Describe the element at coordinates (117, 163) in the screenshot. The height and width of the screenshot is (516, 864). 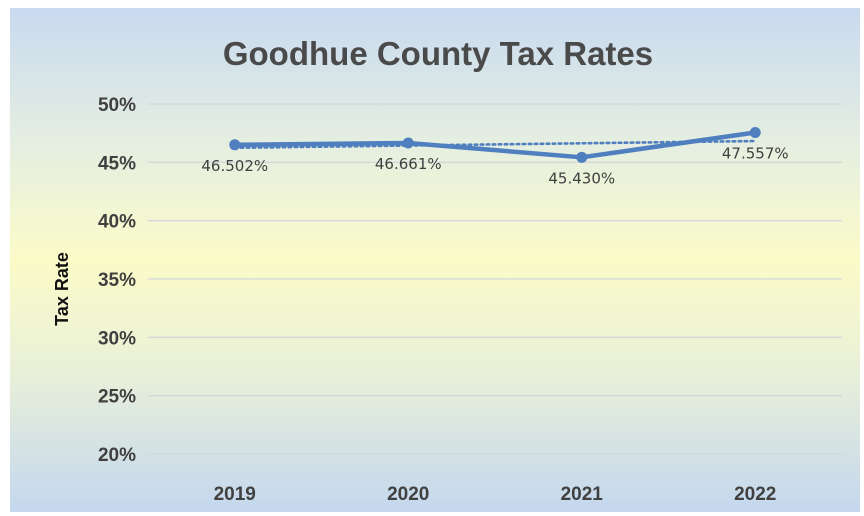
I see `y-tick-label: 45%` at that location.